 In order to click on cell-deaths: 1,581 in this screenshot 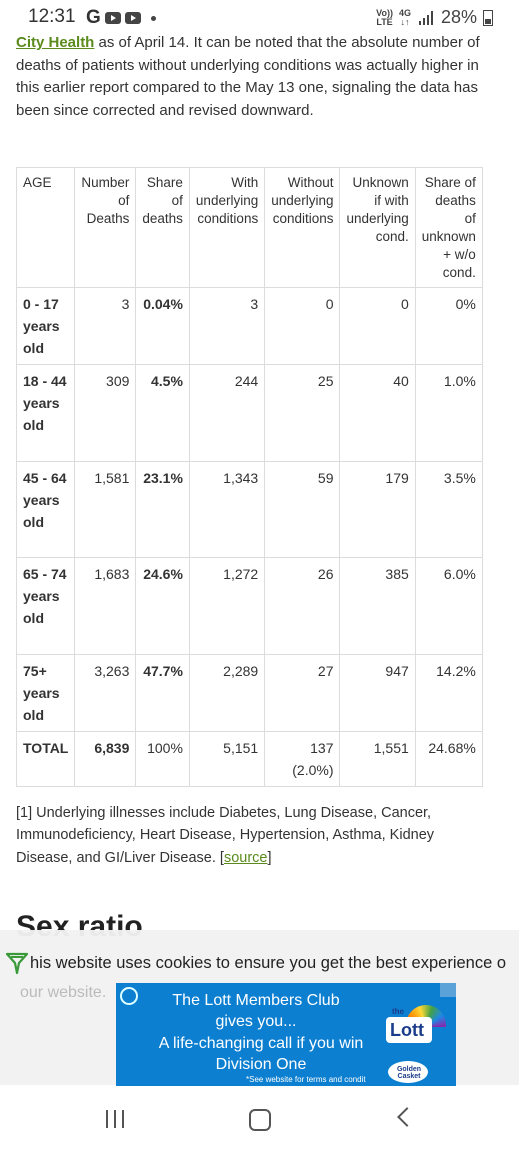, I will do `click(105, 509)`.